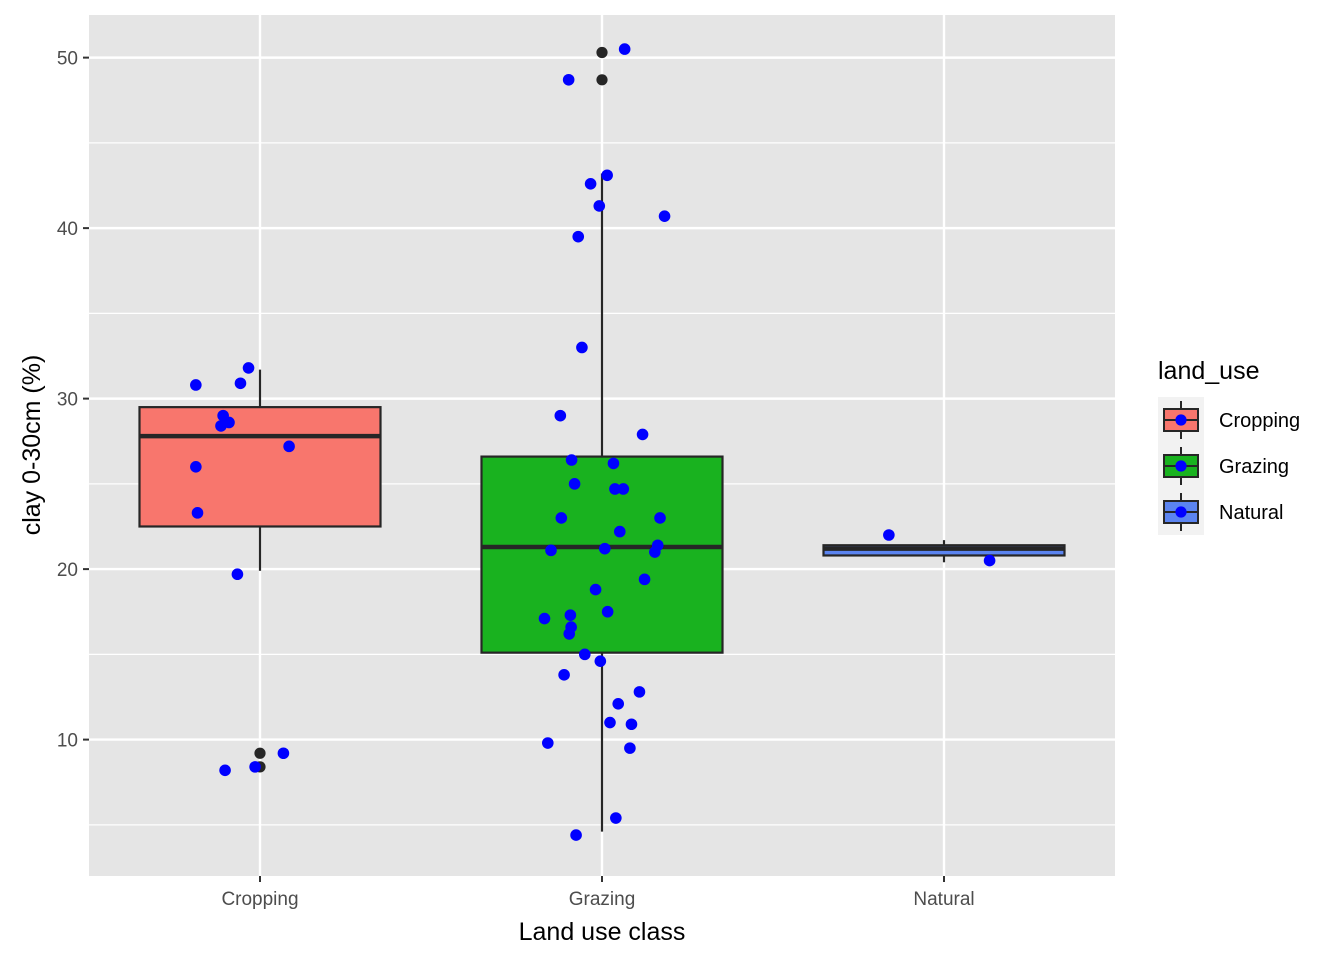 Image resolution: width=1344 pixels, height=960 pixels. I want to click on legend-item-grazing: Grazing, so click(1223, 466).